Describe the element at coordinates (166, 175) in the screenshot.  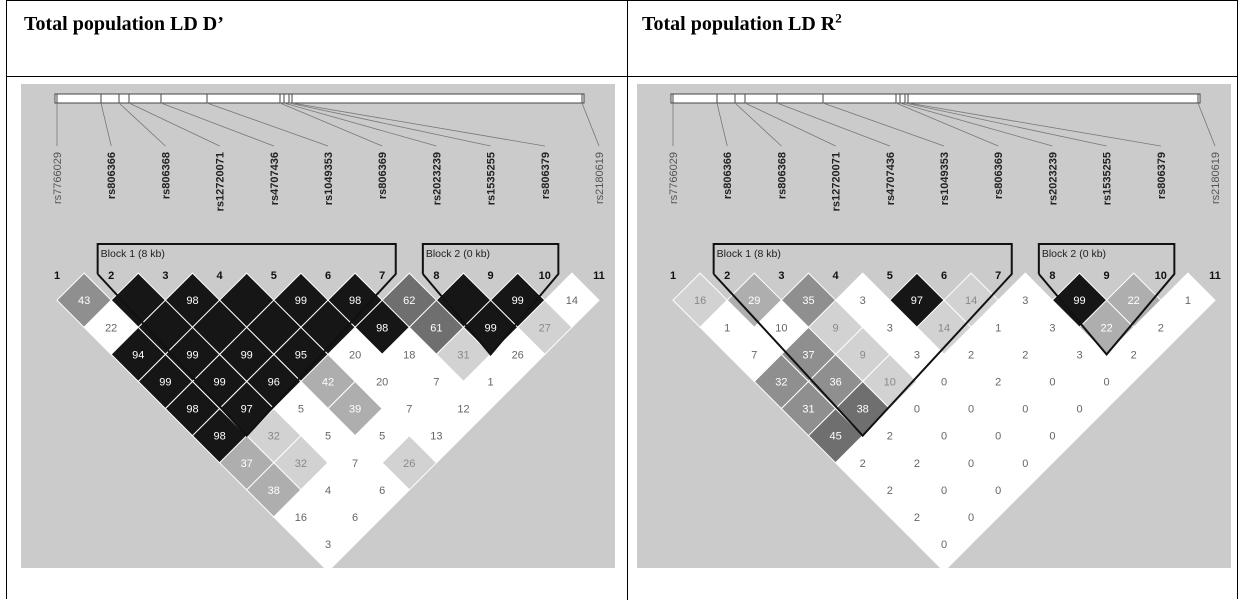
I see `snp-label: rs806368` at that location.